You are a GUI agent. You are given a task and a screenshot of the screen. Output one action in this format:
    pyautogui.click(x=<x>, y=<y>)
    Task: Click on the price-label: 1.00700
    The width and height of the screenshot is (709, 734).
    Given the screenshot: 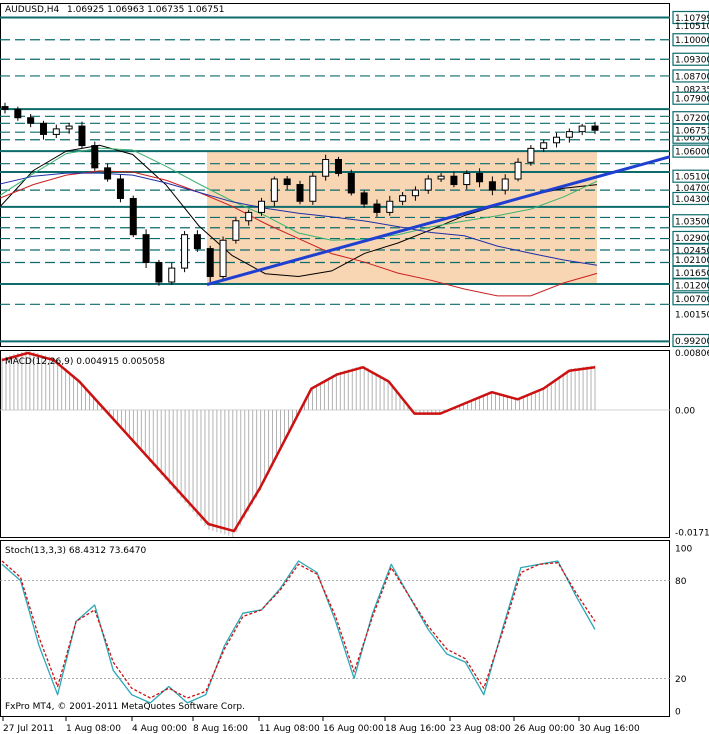 What is the action you would take?
    pyautogui.click(x=692, y=300)
    